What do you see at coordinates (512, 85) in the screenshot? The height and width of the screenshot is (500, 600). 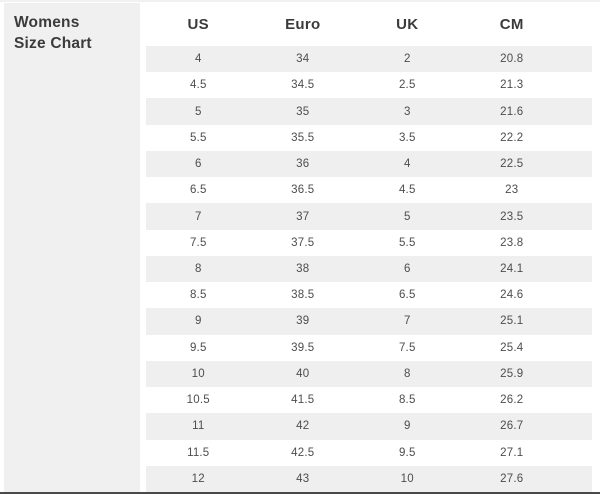 I see `table-cell: 21.3` at bounding box center [512, 85].